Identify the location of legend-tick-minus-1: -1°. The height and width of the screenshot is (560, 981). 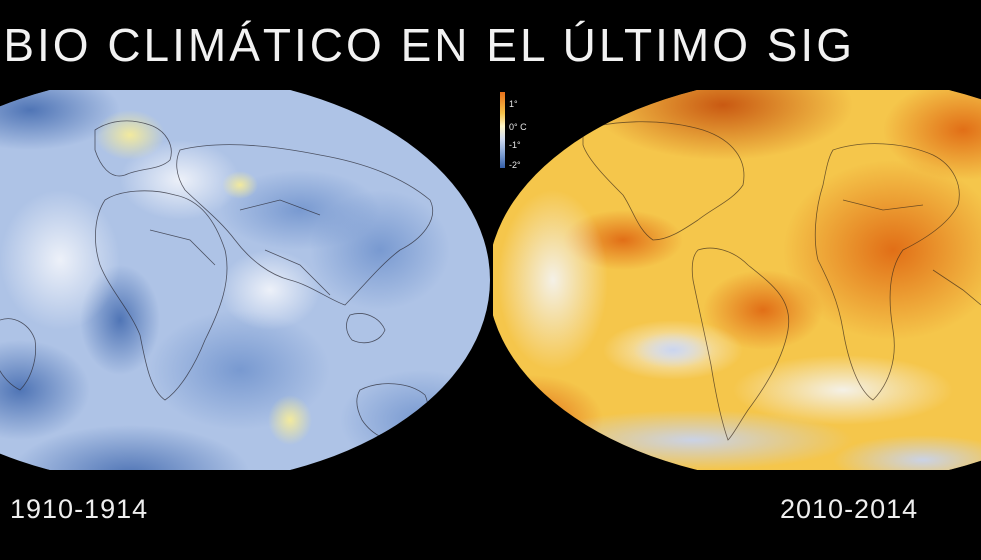
(515, 145).